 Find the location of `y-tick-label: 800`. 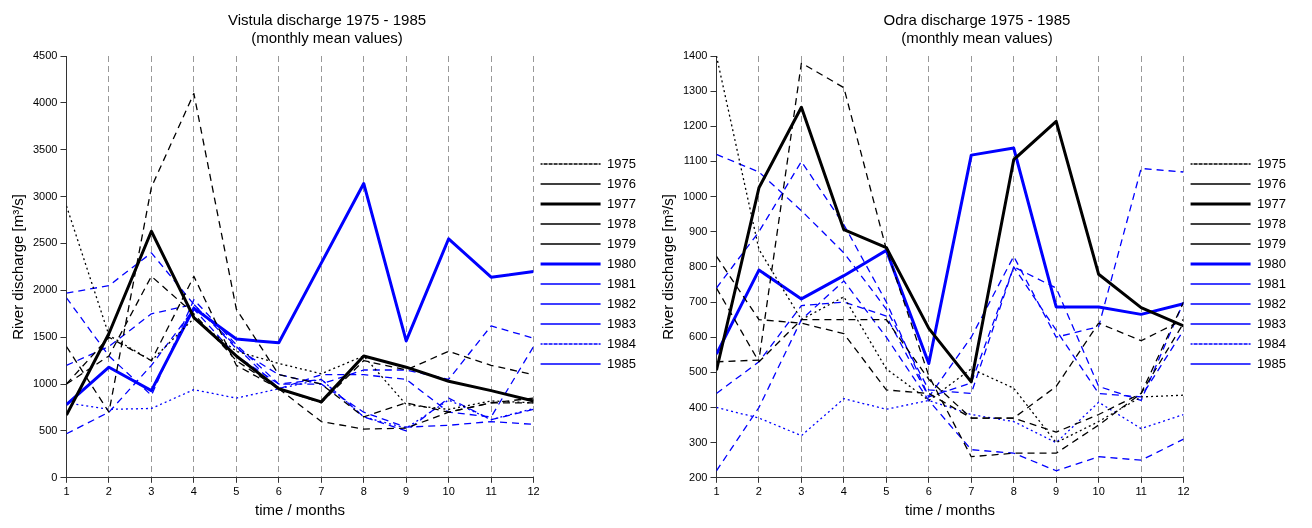

y-tick-label: 800 is located at coordinates (698, 265).